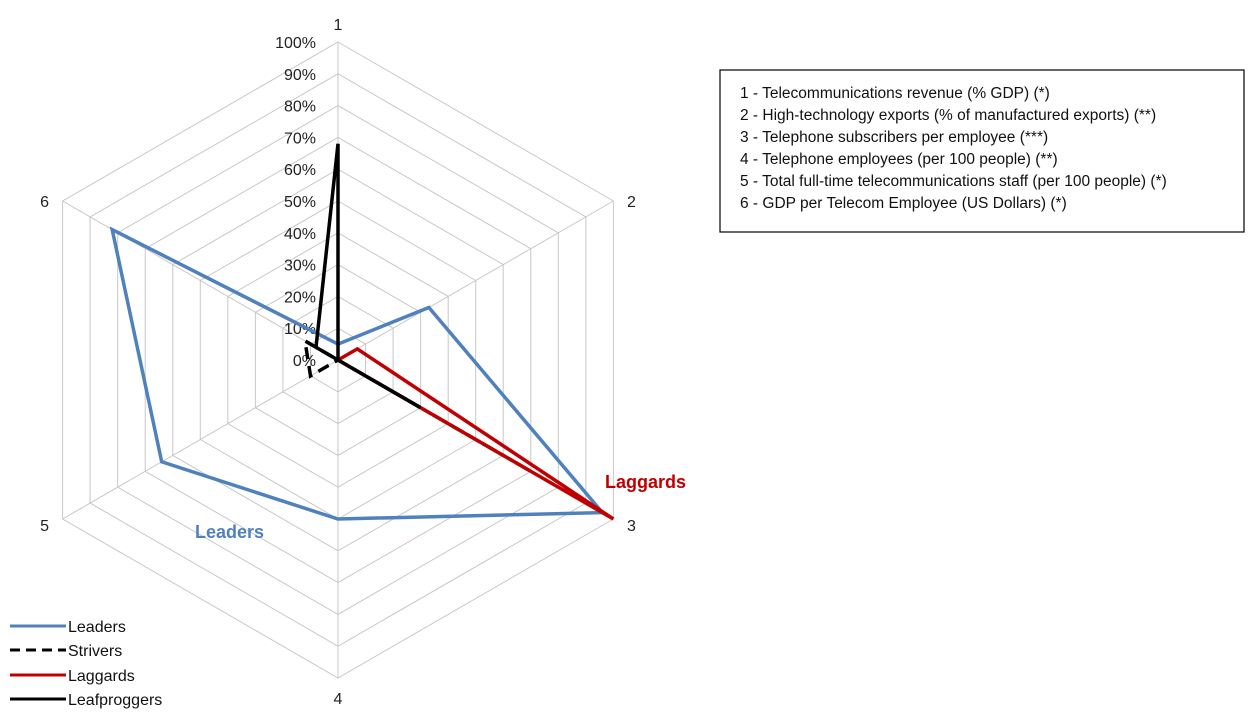  What do you see at coordinates (631, 202) in the screenshot?
I see `axis-label-2: 2` at bounding box center [631, 202].